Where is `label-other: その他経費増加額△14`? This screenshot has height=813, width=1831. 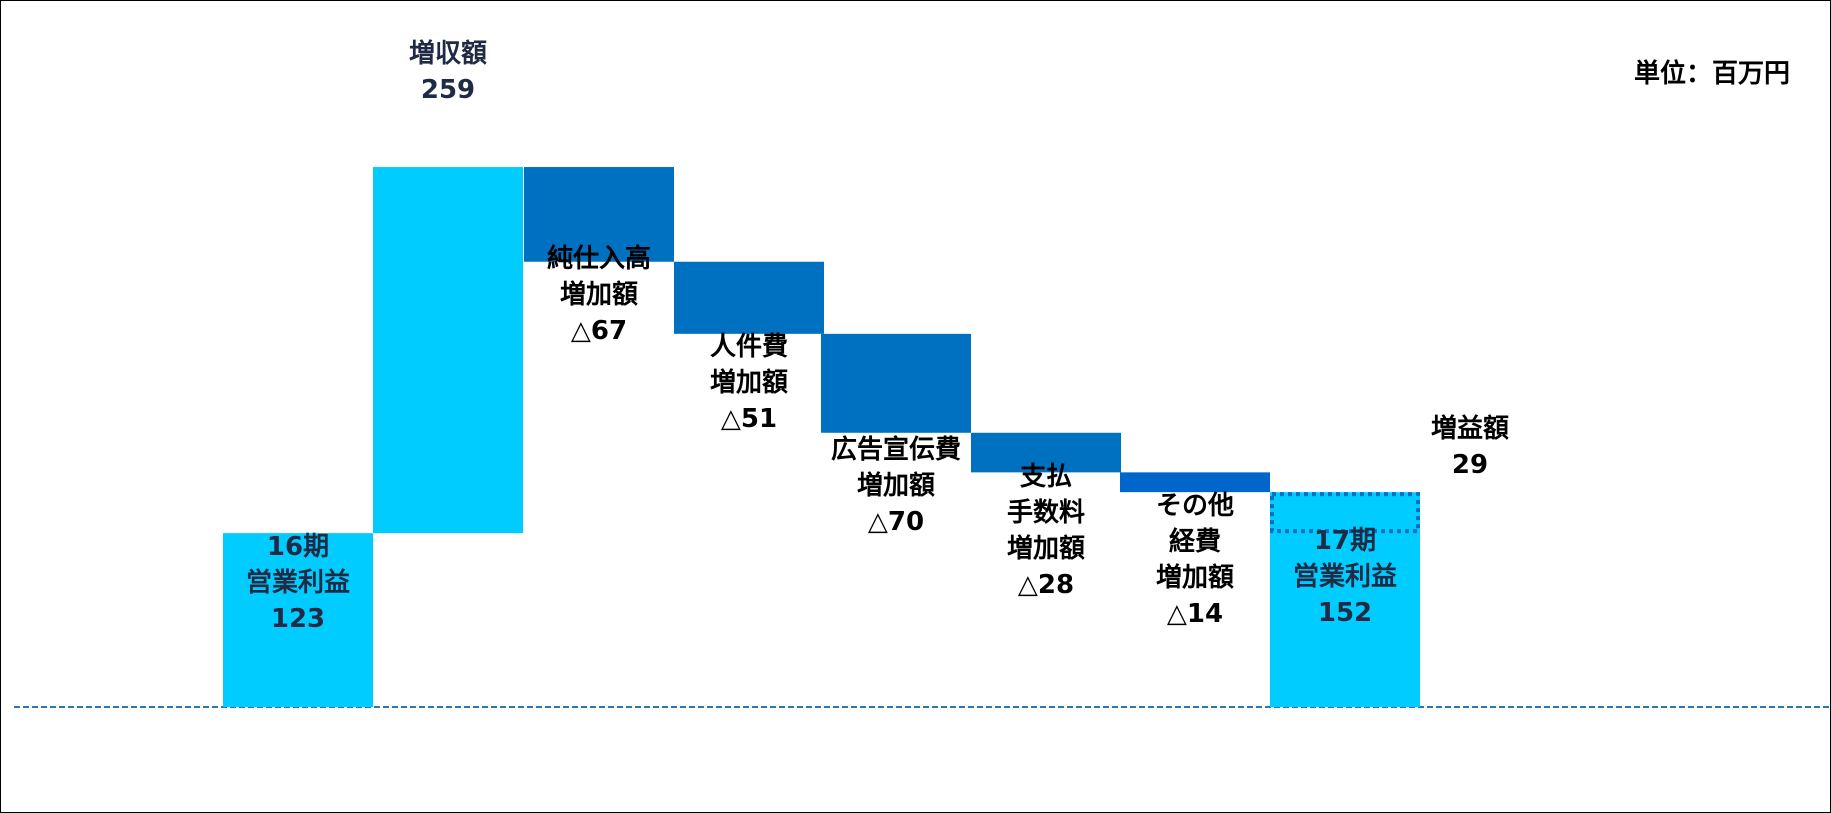 label-other: その他経費増加額△14 is located at coordinates (1195, 560).